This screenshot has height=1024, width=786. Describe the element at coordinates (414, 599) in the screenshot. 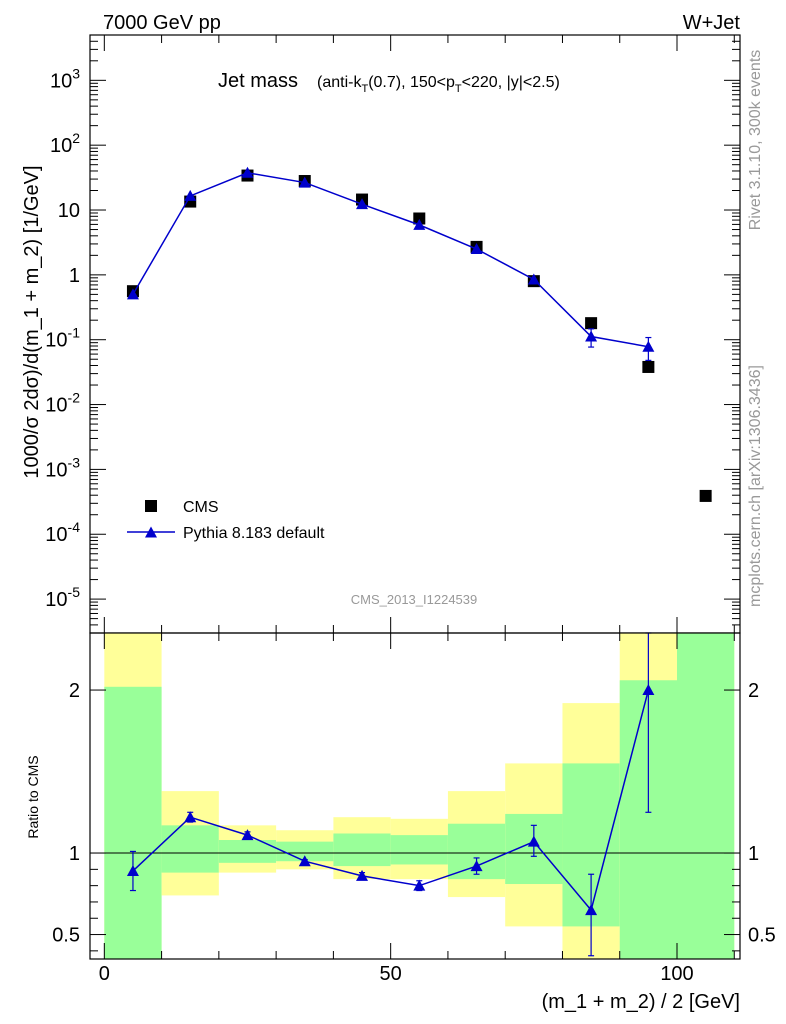

I see `analysis-watermark: CMS_2013_I1224539` at that location.